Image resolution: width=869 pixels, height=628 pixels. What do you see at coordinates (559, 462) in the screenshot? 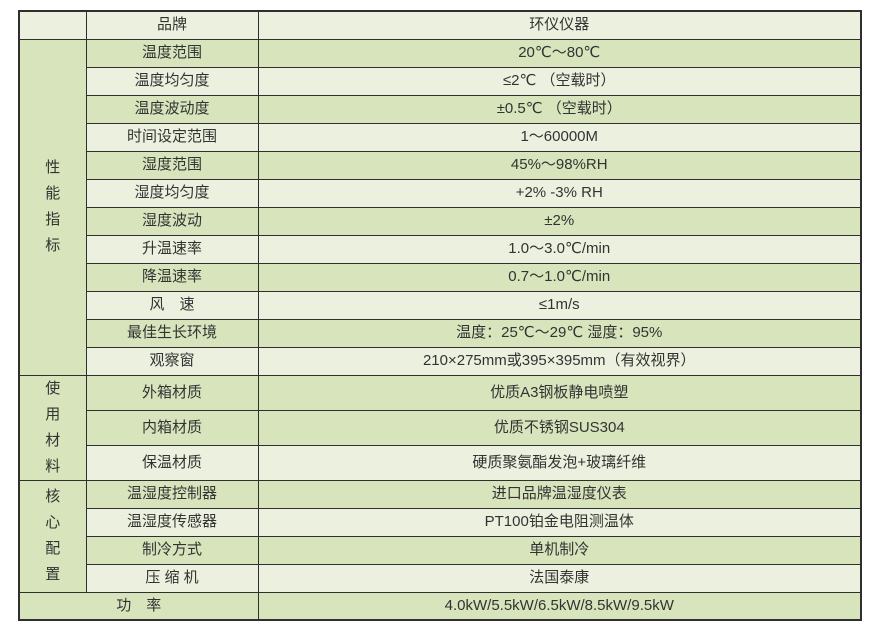
I see `spec-value-cell: 硬质聚氨酯发泡+玻璃纤维` at bounding box center [559, 462].